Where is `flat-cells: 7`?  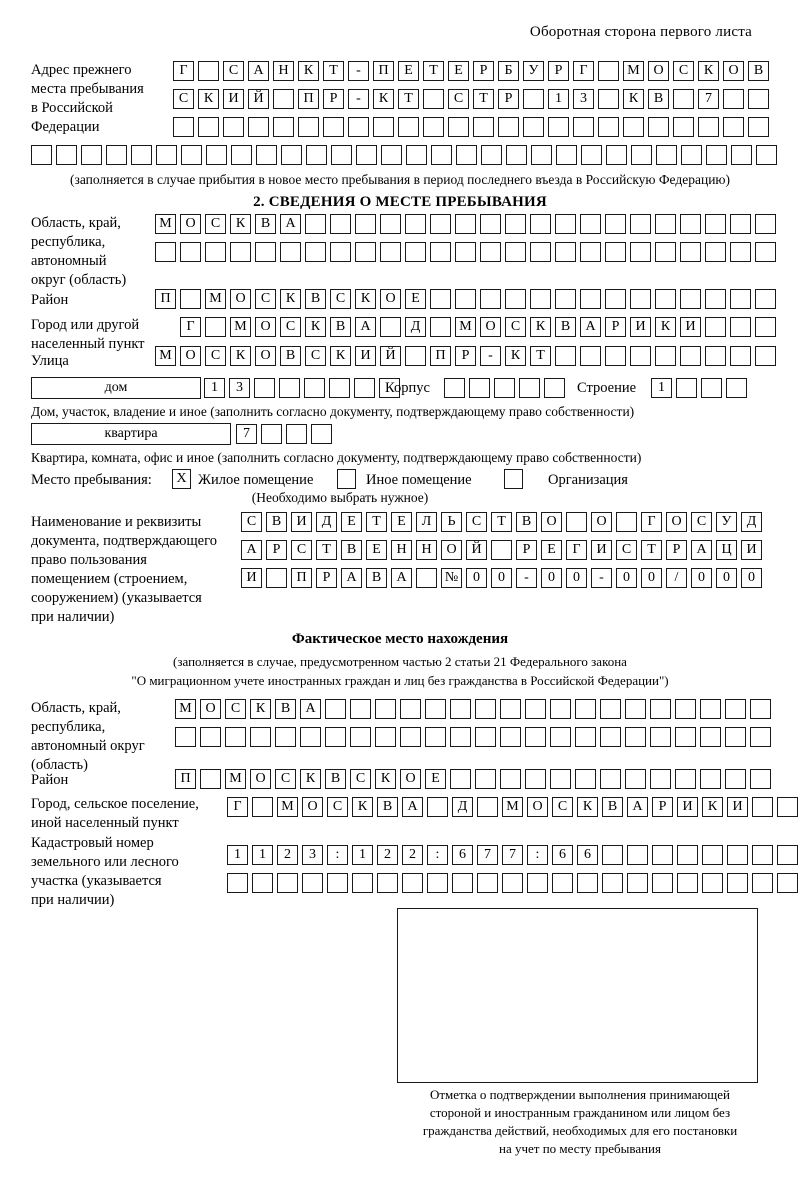
flat-cells: 7 is located at coordinates (284, 434).